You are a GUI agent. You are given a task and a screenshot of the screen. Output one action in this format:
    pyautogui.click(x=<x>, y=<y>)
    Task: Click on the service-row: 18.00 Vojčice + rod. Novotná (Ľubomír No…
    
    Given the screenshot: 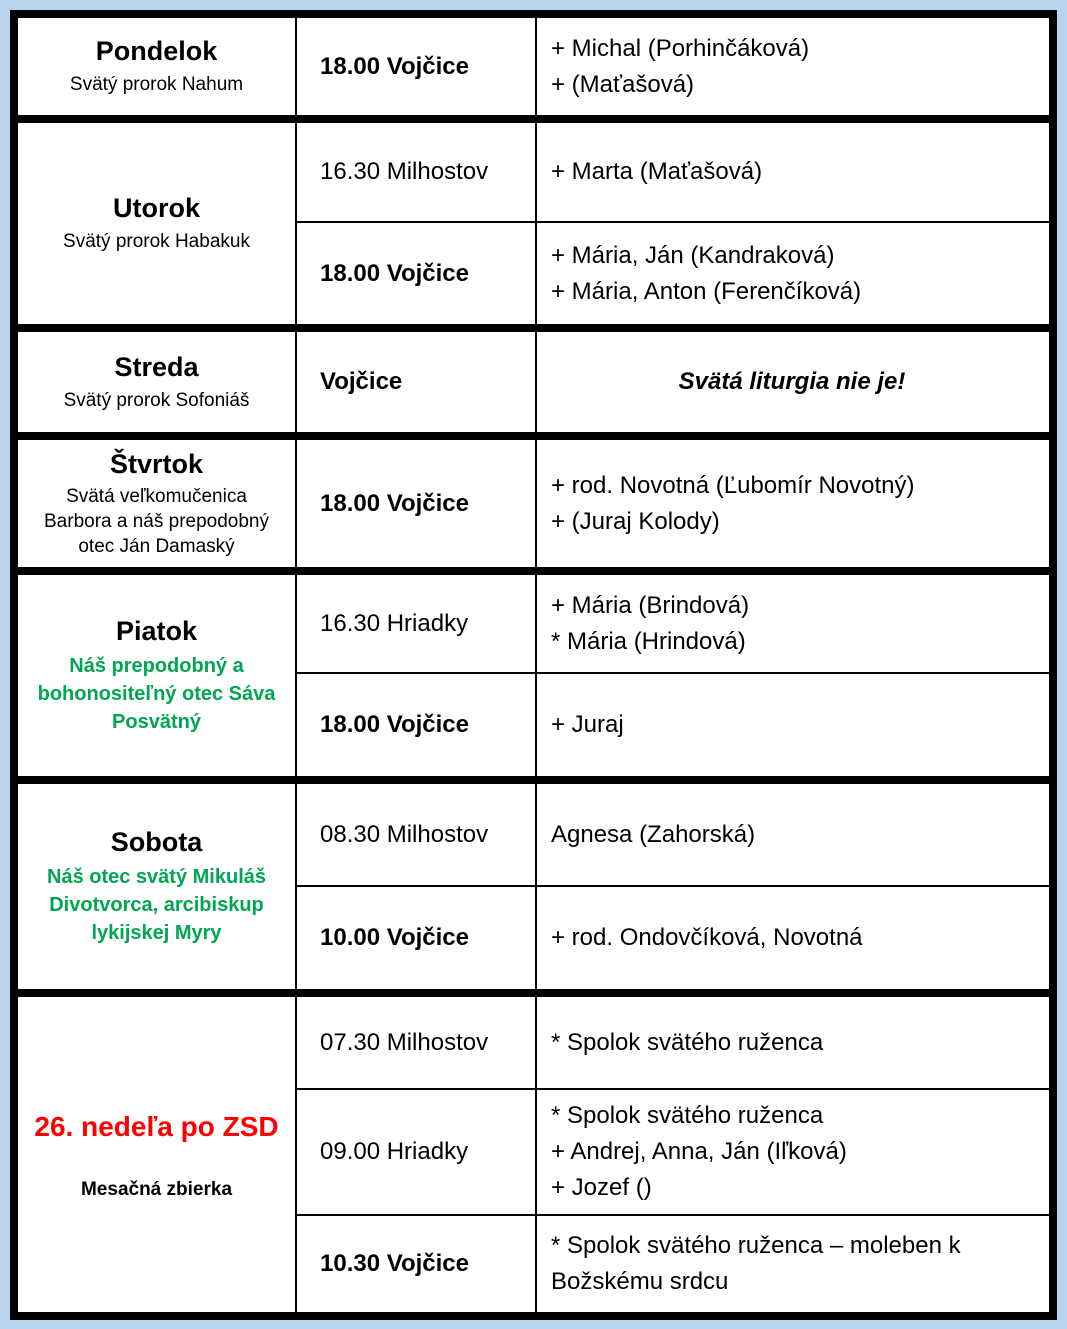 What is the action you would take?
    pyautogui.click(x=673, y=503)
    